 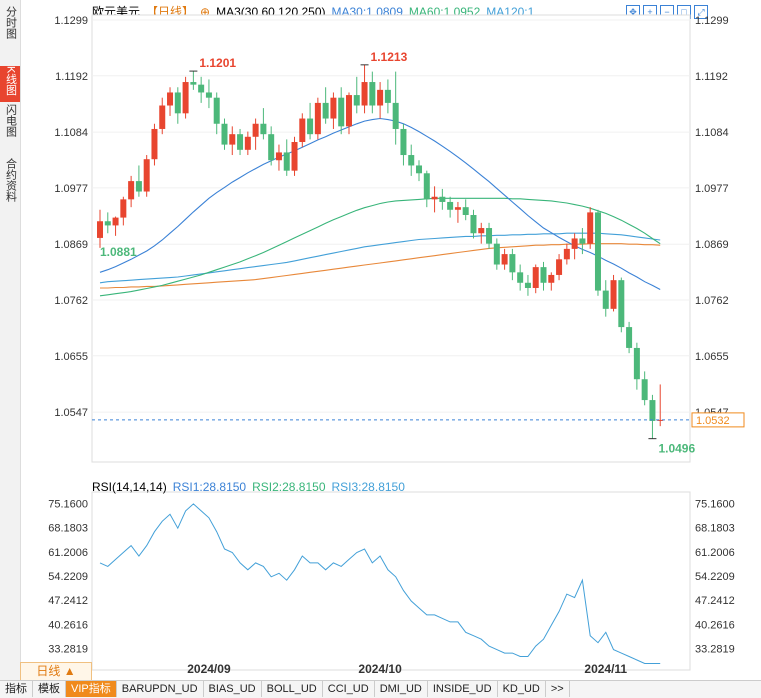 What do you see at coordinates (10, 180) in the screenshot?
I see `sidebar-item-label: 合约资料` at bounding box center [10, 180].